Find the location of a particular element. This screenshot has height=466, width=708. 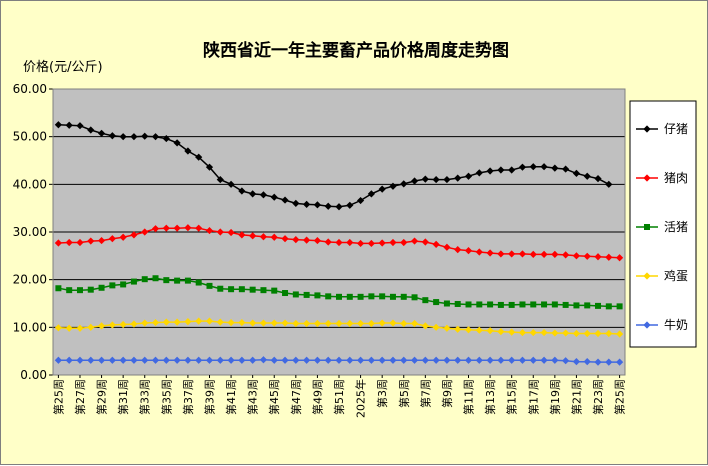

x-tick-label: 第13周 is located at coordinates (490, 397).